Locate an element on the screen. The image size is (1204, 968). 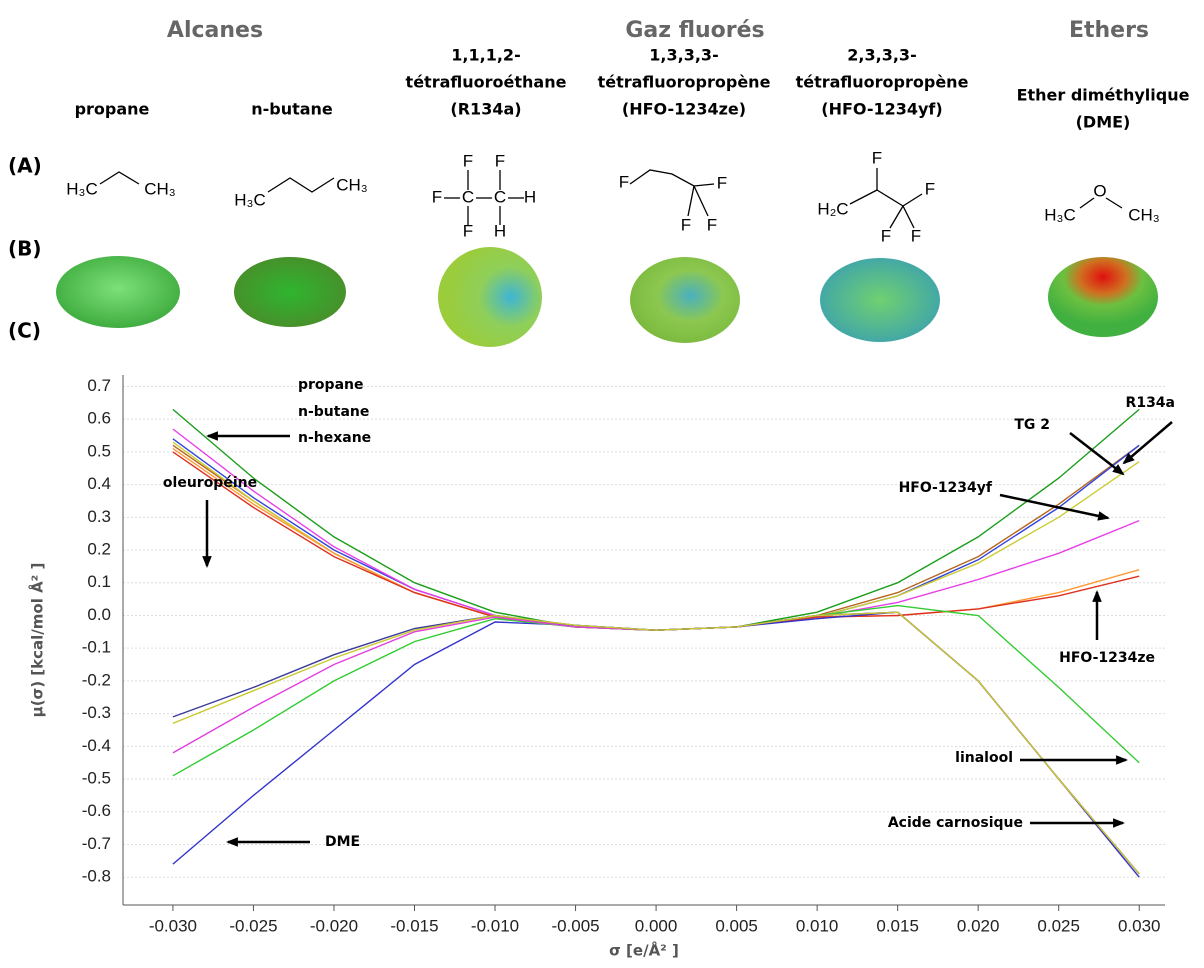
y-tick-label: -0.8 is located at coordinates (96, 876).